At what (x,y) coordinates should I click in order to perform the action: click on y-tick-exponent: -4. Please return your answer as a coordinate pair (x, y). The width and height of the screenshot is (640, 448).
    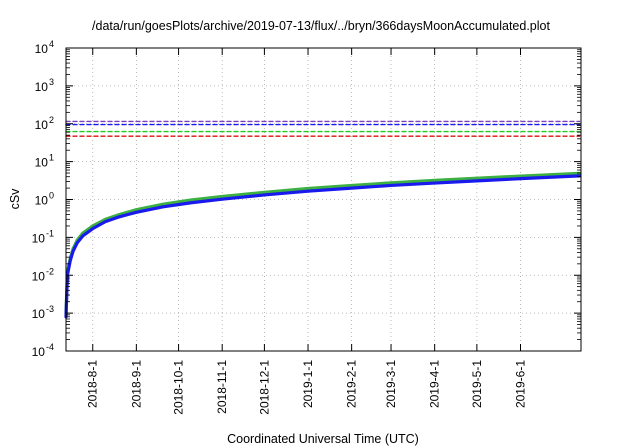
    Looking at the image, I should click on (50, 347).